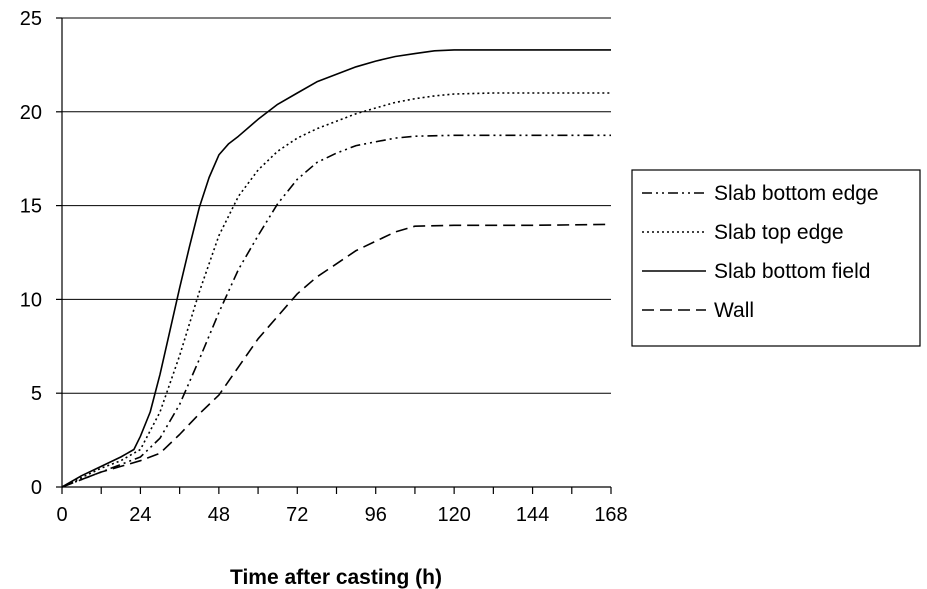 This screenshot has height=589, width=927. What do you see at coordinates (376, 515) in the screenshot?
I see `x-tick-label-96: 96` at bounding box center [376, 515].